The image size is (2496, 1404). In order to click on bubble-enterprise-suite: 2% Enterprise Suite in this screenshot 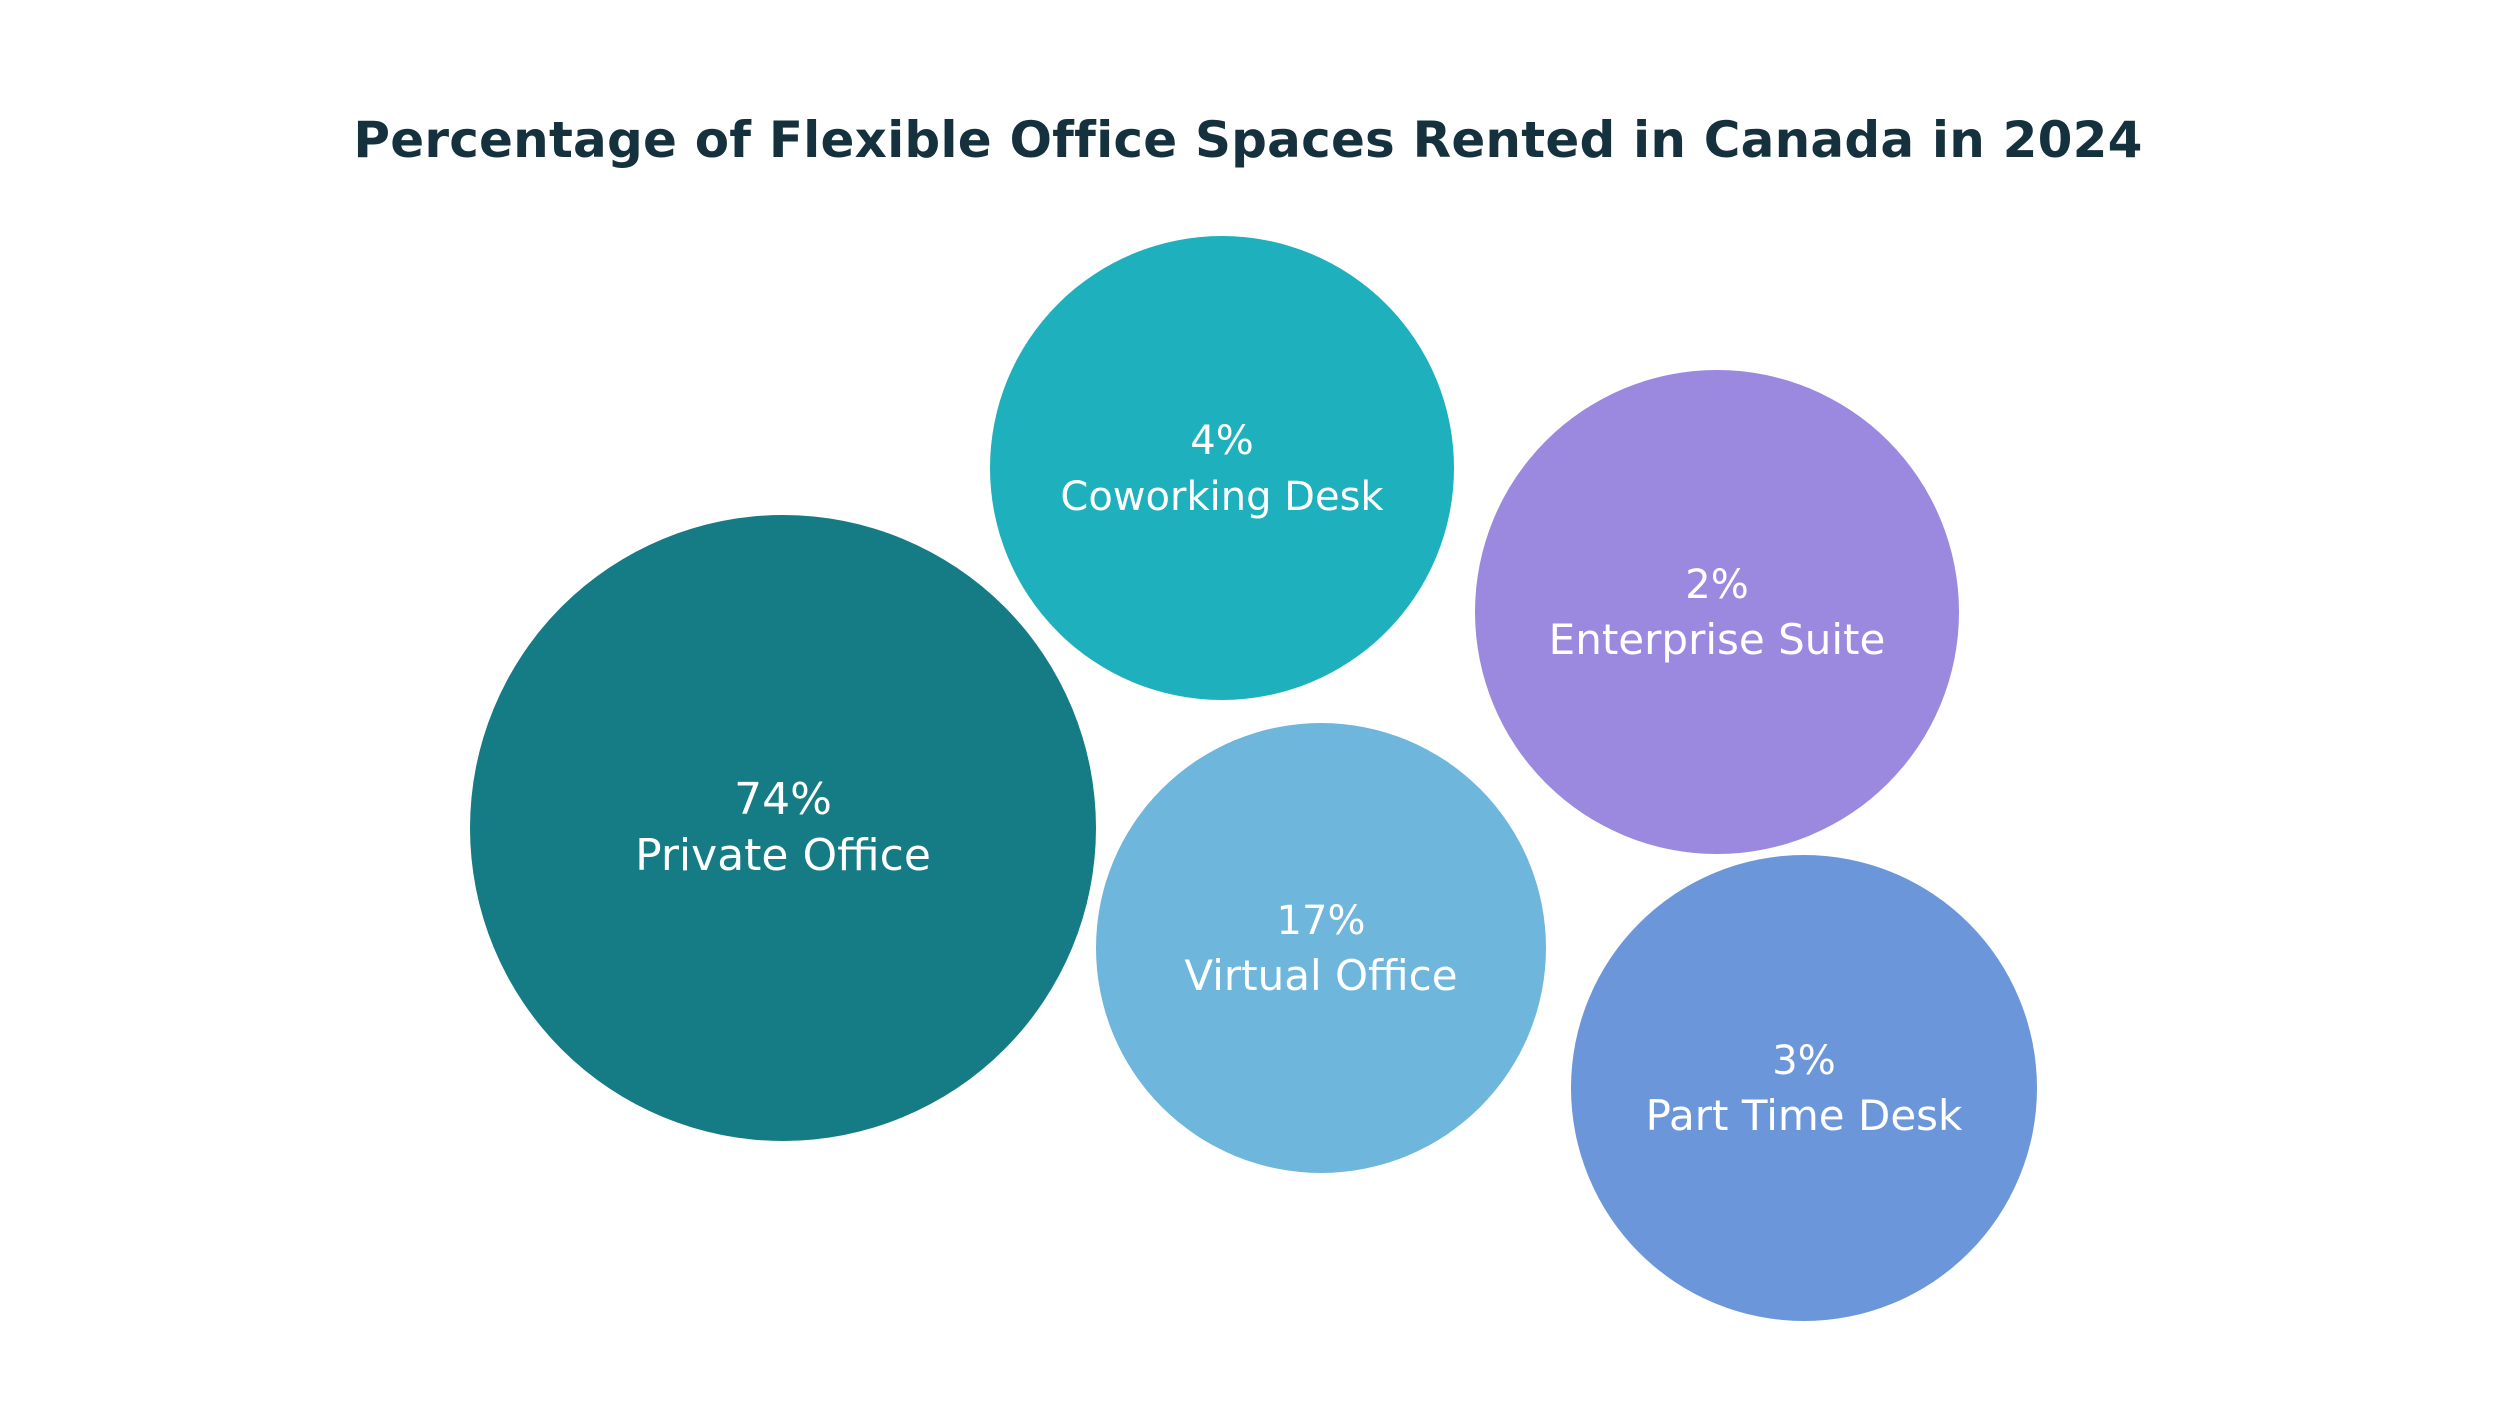, I will do `click(1717, 612)`.